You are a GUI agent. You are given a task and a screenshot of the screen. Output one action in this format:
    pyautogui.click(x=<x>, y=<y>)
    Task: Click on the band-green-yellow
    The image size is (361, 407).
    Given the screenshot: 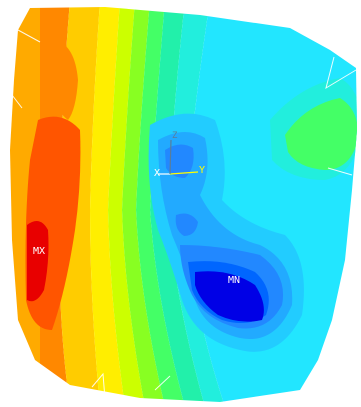 What is the action you would take?
    pyautogui.click(x=143, y=204)
    